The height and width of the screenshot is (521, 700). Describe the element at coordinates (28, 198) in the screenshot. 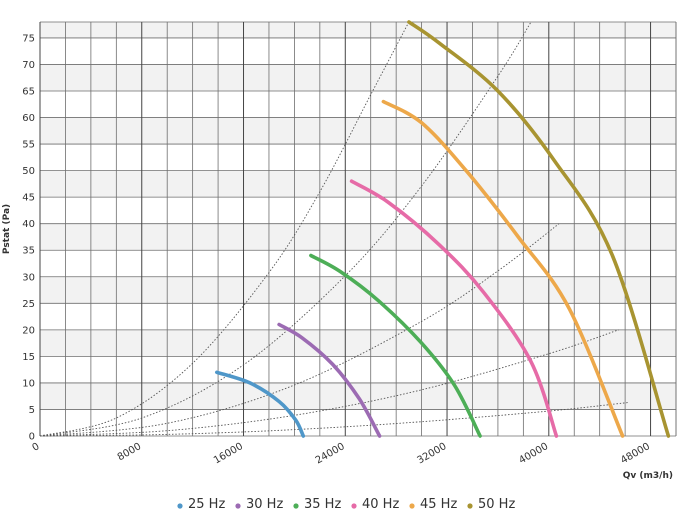

I see `y-tick-label: 45` at that location.